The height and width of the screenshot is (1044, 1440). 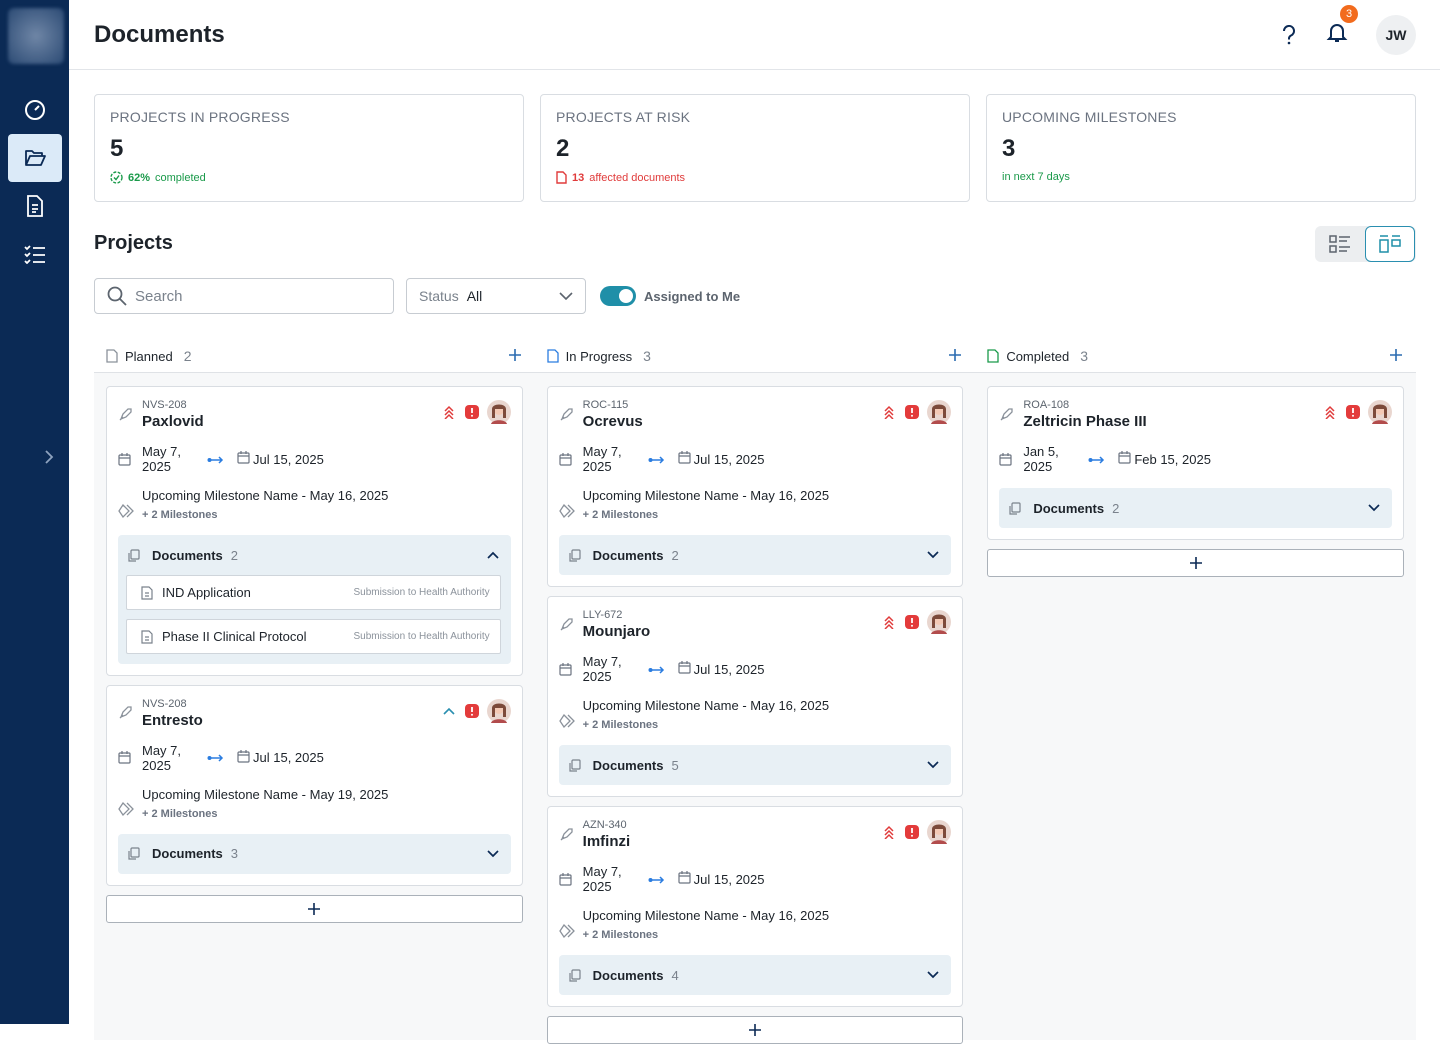 I want to click on documents-count: 2, so click(x=1116, y=508).